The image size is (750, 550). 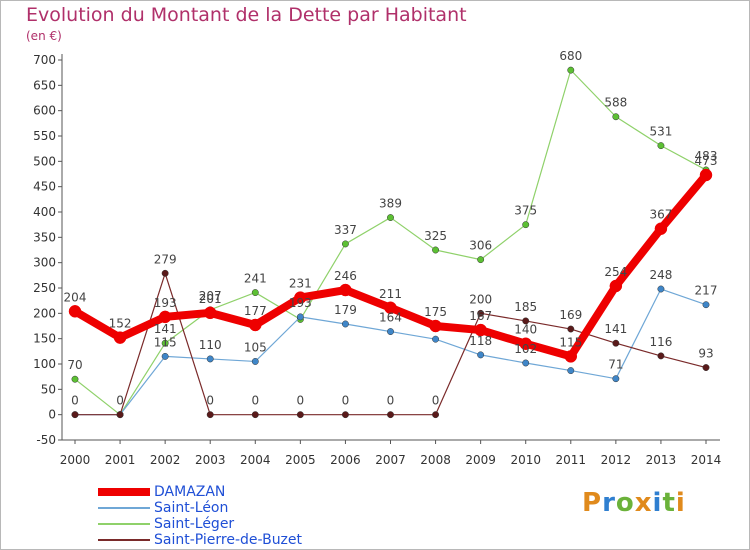 What do you see at coordinates (190, 492) in the screenshot?
I see `legend-label: DAMAZAN` at bounding box center [190, 492].